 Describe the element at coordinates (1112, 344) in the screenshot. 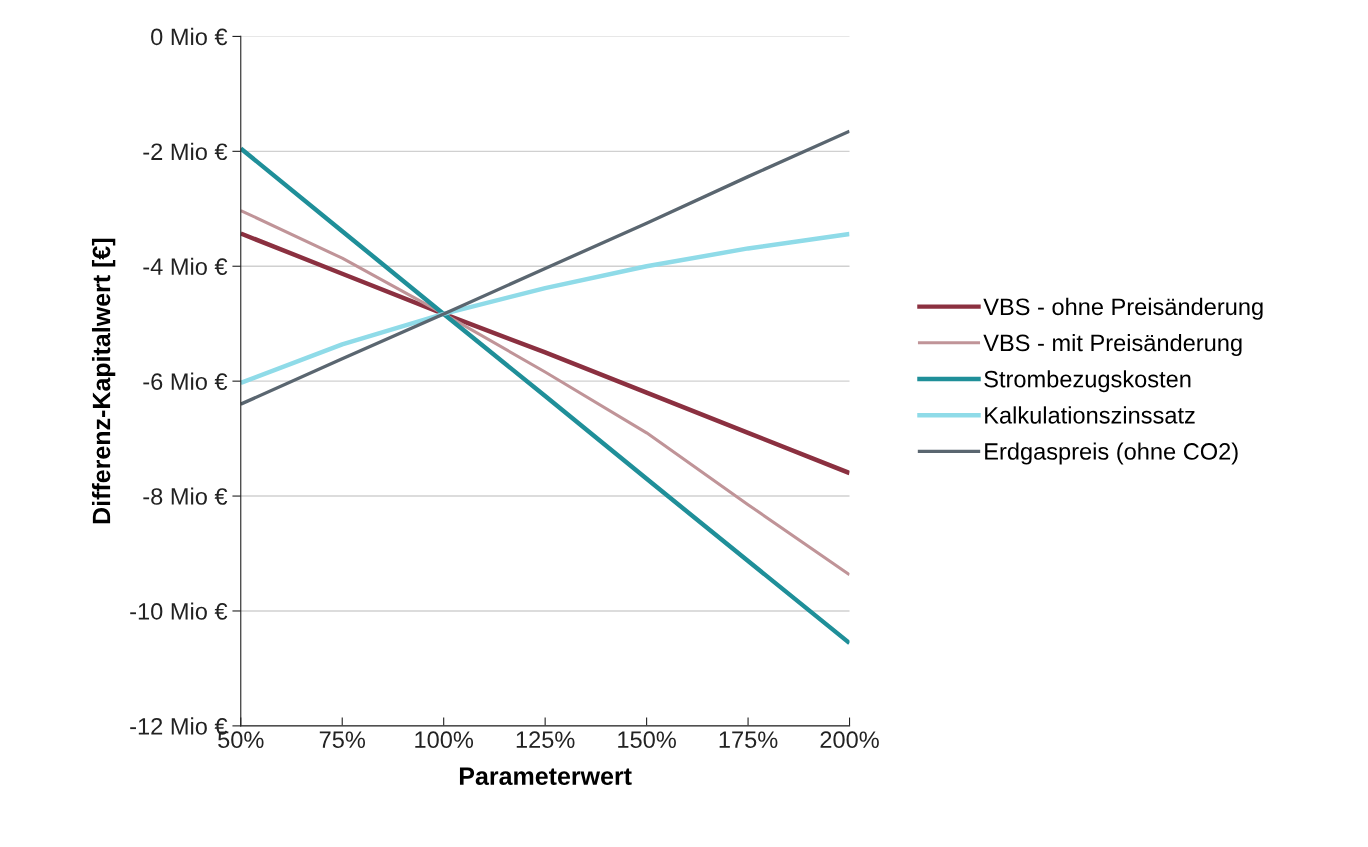

I see `legend-label: VBS - mit Preisänderung` at that location.